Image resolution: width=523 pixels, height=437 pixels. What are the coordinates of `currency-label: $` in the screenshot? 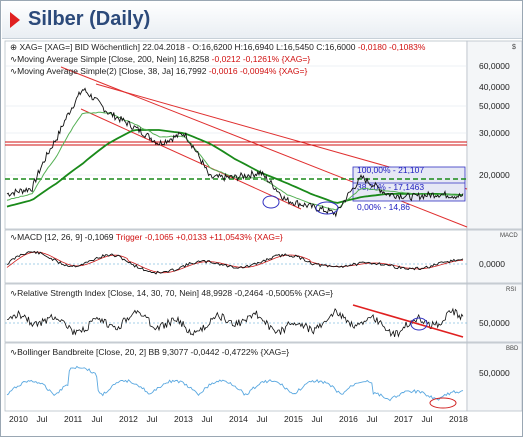 It's located at (514, 47).